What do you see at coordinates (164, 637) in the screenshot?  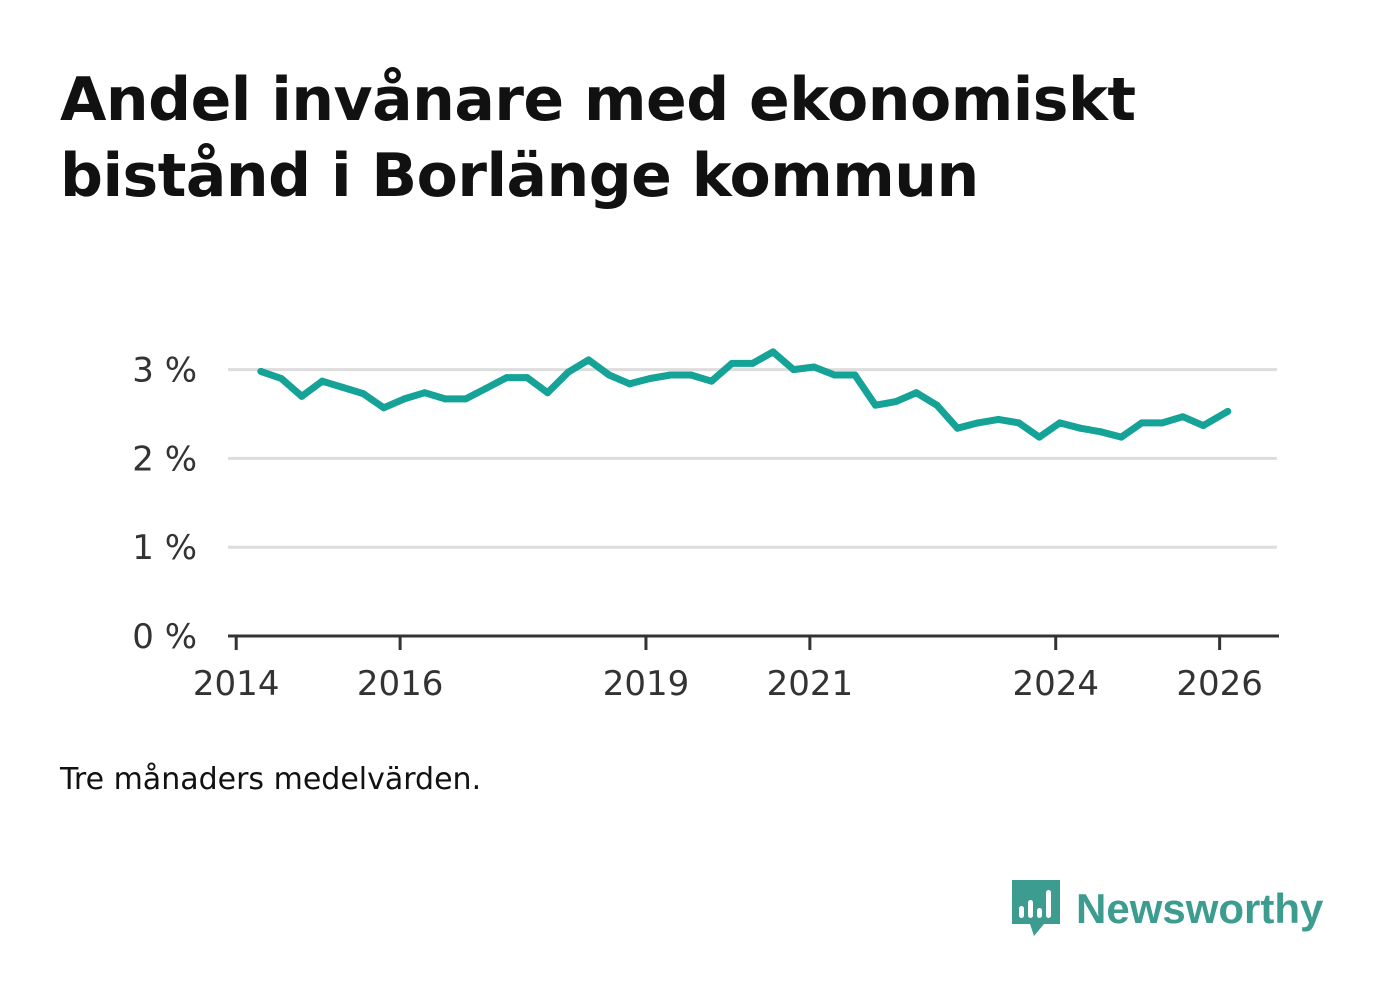 I see `y-tick-label: 0 %` at bounding box center [164, 637].